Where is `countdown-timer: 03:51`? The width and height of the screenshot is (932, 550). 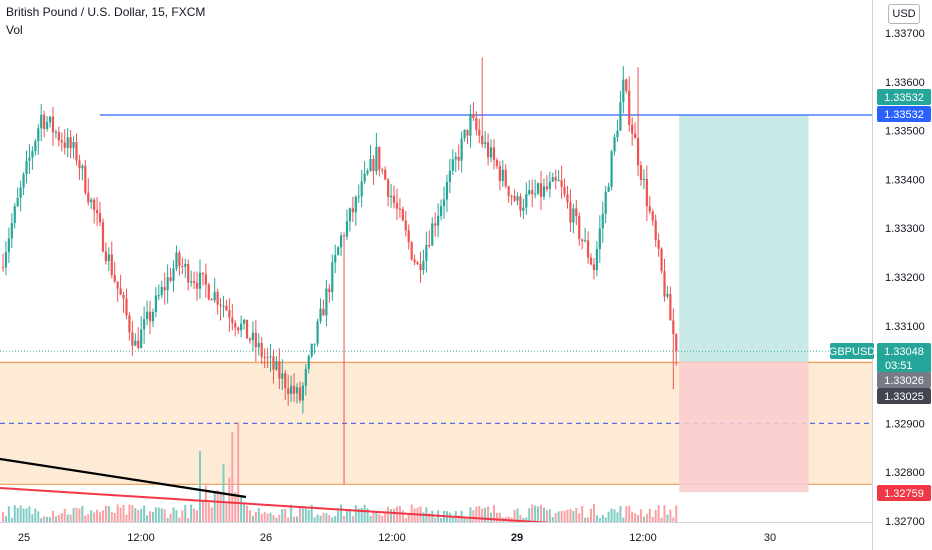 countdown-timer: 03:51 is located at coordinates (899, 366).